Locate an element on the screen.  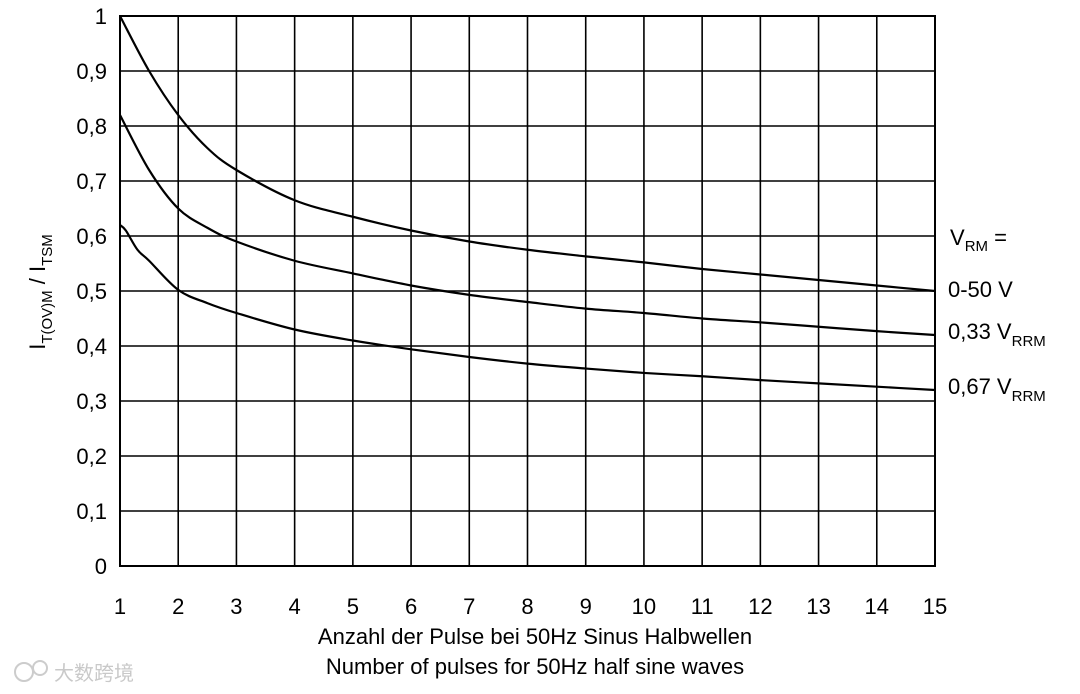
watermark-logo-icon is located at coordinates (24, 672).